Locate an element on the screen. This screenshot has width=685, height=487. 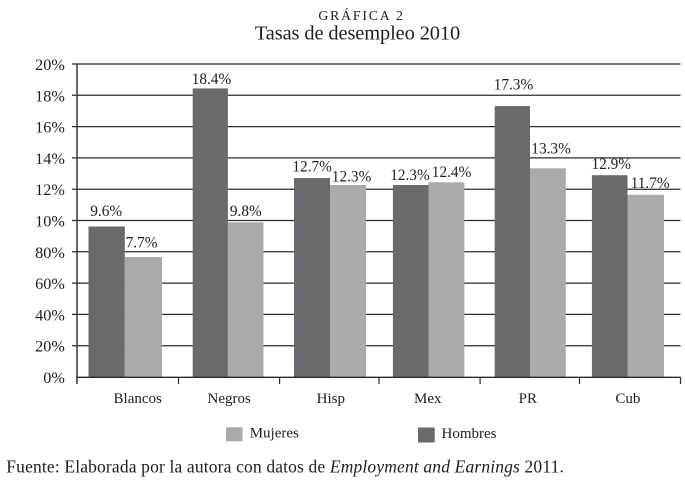
svg-text: 14% is located at coordinates (50, 159).